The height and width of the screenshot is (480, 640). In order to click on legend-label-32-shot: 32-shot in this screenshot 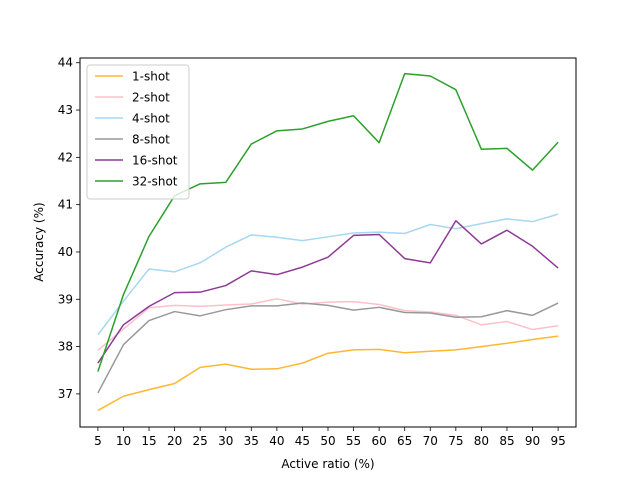, I will do `click(155, 182)`.